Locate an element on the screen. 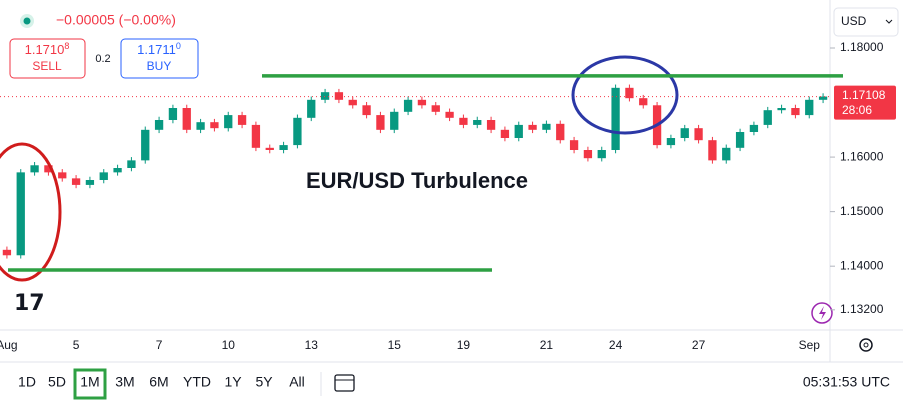 This screenshot has width=903, height=409. calendar-icon is located at coordinates (344, 383).